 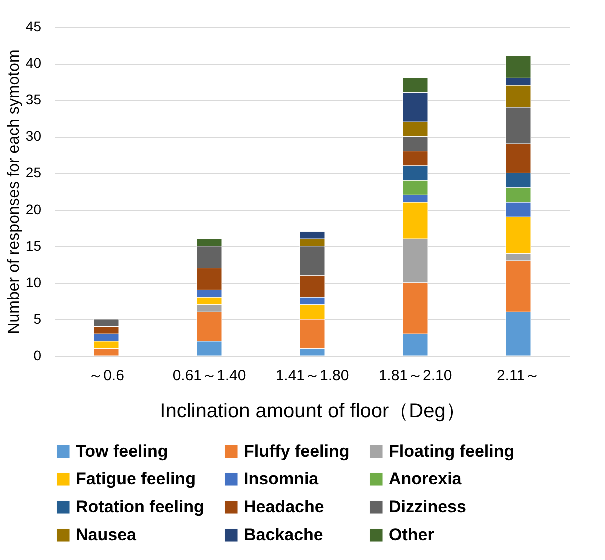 What do you see at coordinates (107, 535) in the screenshot?
I see `legend-label: Nausea` at bounding box center [107, 535].